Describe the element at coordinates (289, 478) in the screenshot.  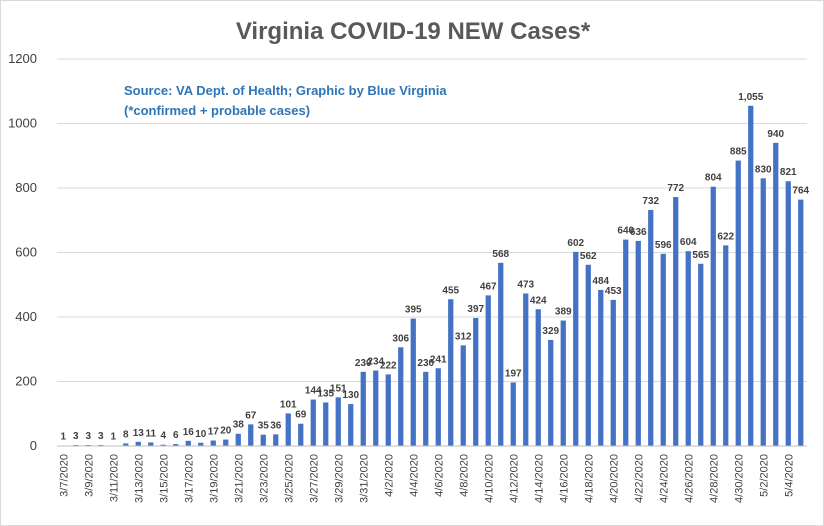
I see `x-tick-label: 3/25/2020` at that location.